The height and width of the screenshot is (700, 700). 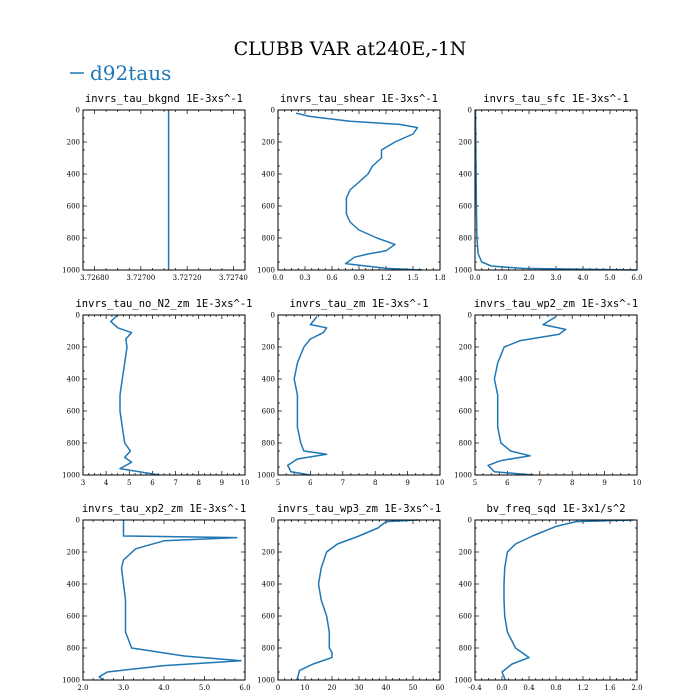 I want to click on x-tick-label: 3.72720, so click(x=187, y=278).